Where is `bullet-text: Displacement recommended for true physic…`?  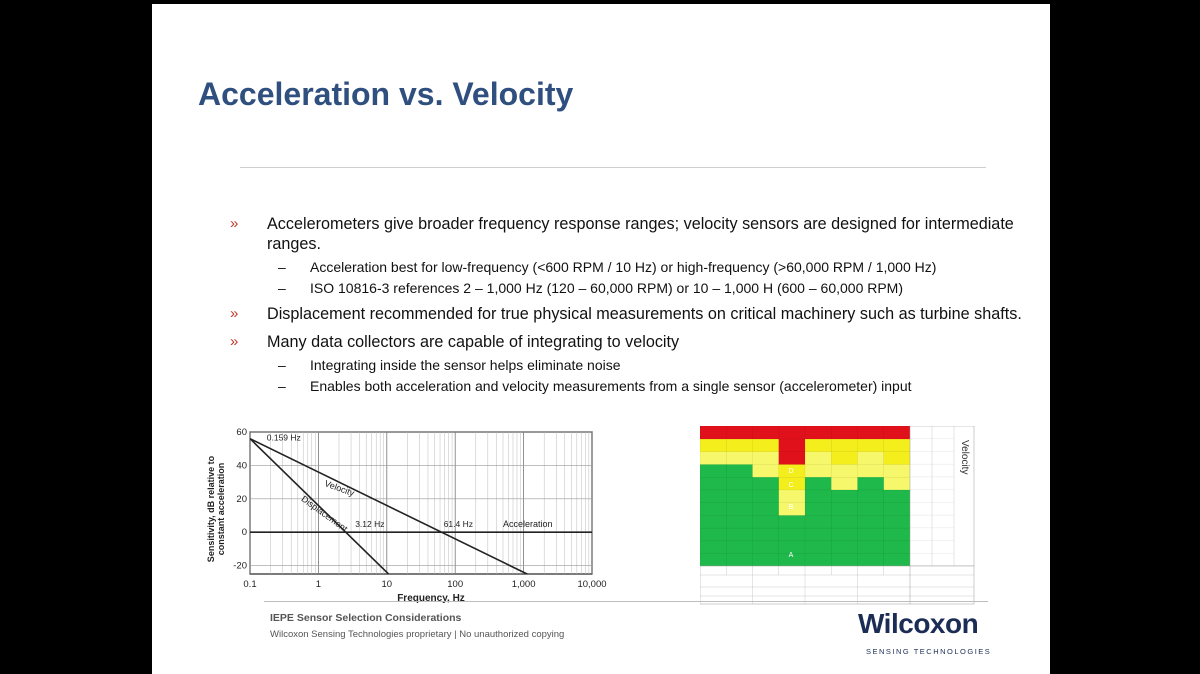 bullet-text: Displacement recommended for true physic… is located at coordinates (644, 314).